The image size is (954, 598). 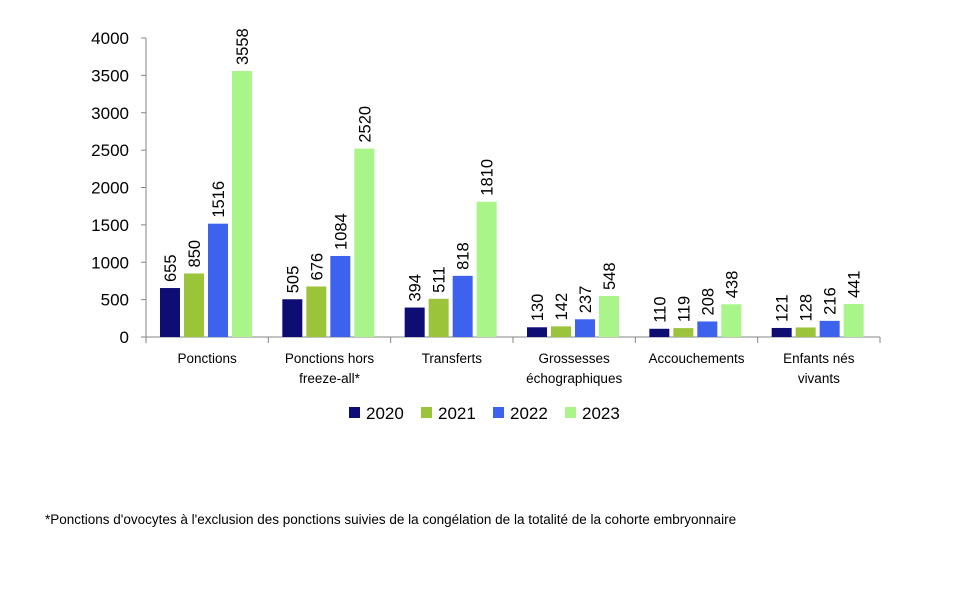 What do you see at coordinates (660, 309) in the screenshot?
I see `data-label: 110` at bounding box center [660, 309].